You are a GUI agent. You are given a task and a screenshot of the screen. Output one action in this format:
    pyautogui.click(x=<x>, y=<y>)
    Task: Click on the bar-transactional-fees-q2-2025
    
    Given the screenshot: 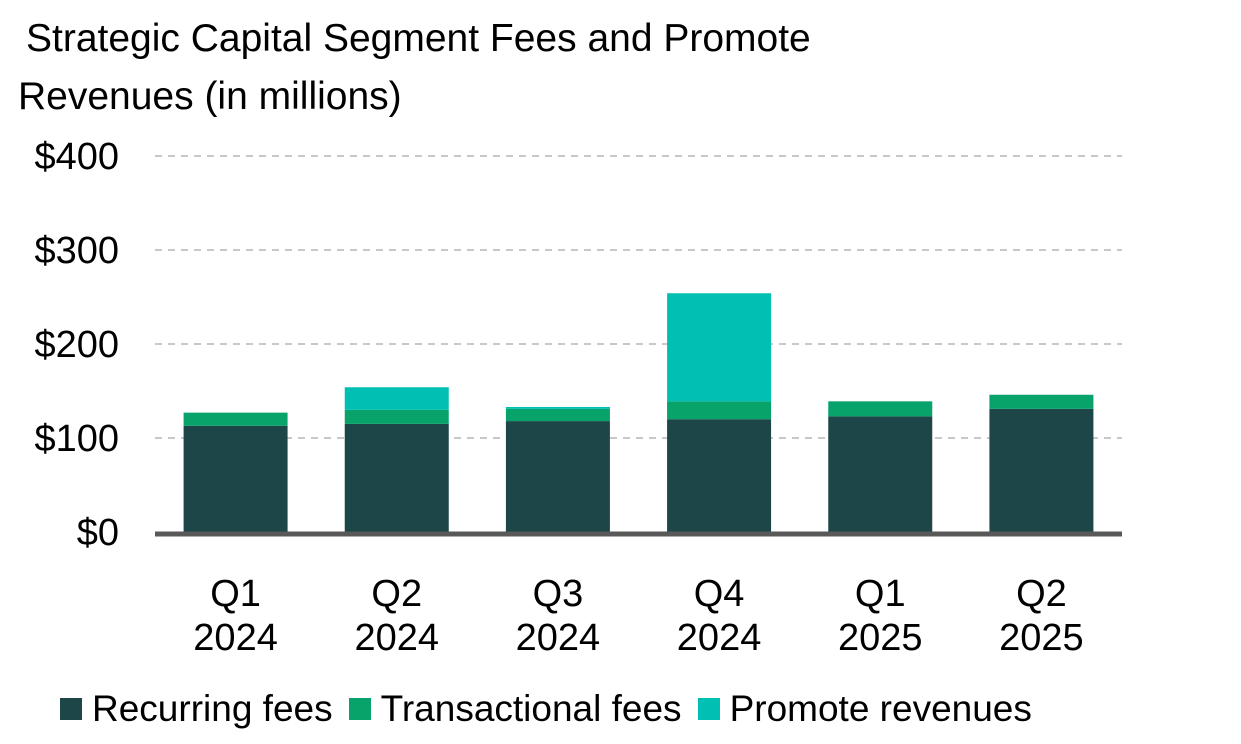 What is the action you would take?
    pyautogui.click(x=1041, y=401)
    